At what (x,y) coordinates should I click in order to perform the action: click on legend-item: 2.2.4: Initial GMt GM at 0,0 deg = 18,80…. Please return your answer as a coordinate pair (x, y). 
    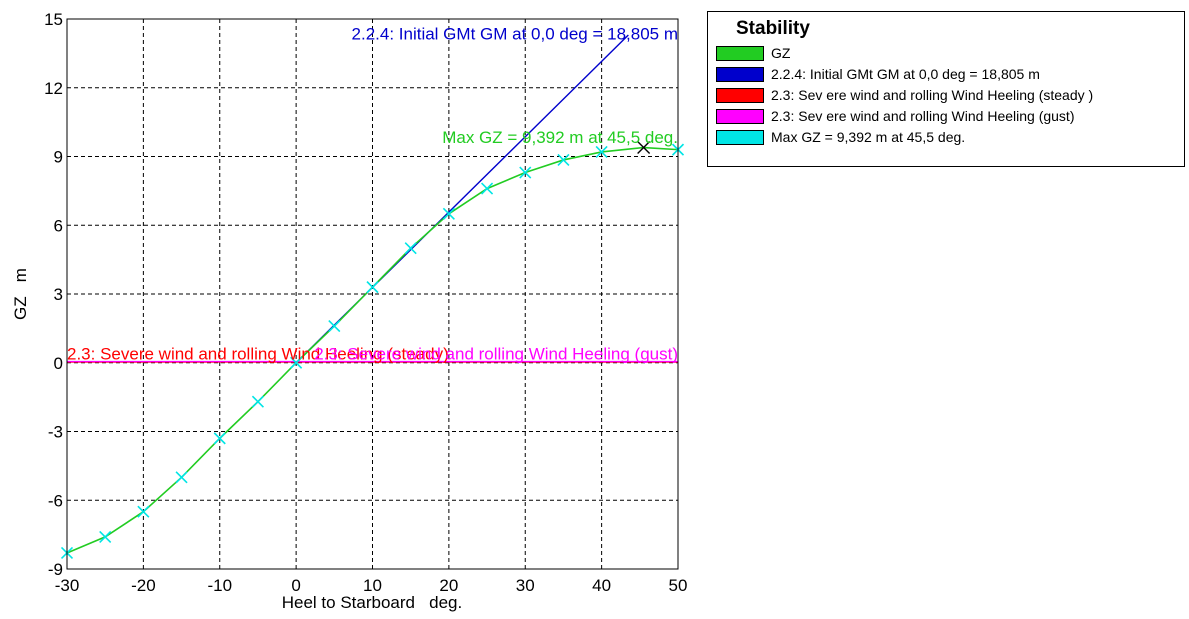
    Looking at the image, I should click on (878, 74).